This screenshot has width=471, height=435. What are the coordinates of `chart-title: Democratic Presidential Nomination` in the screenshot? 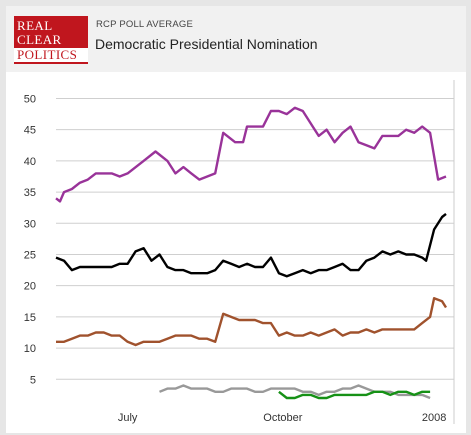 It's located at (206, 44).